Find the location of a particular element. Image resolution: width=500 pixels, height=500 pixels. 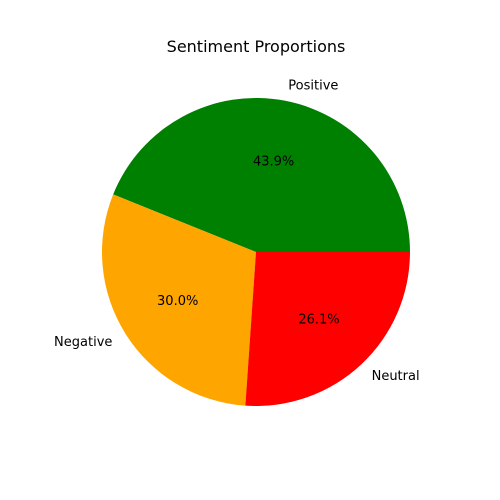

percent-label-negative: 30.0% is located at coordinates (177, 301).